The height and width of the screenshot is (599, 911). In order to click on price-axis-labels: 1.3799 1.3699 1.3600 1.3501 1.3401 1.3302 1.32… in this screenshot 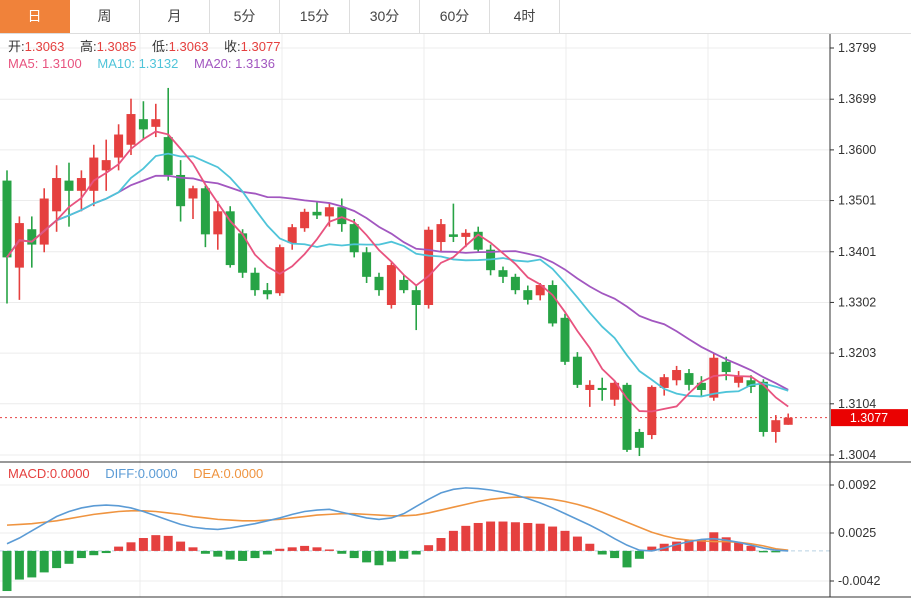, I will do `click(853, 251)`.